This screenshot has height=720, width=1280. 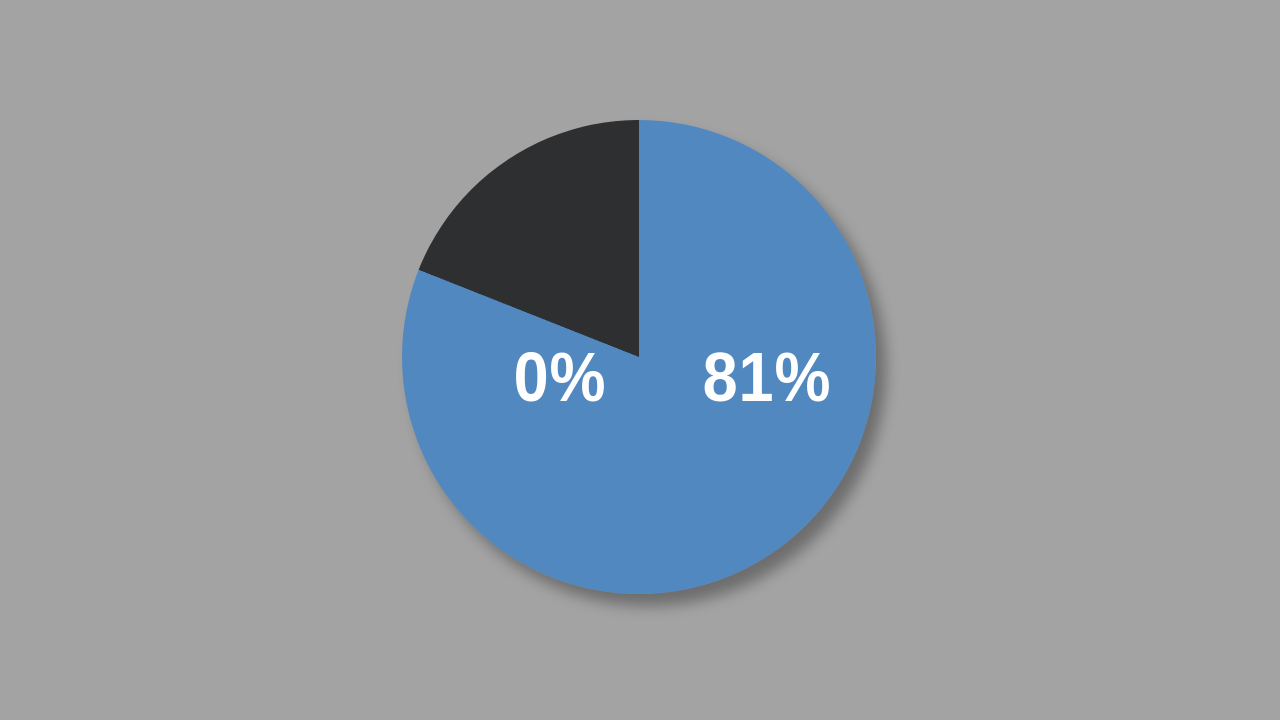 I want to click on pie-value-label: 81%, so click(x=767, y=377).